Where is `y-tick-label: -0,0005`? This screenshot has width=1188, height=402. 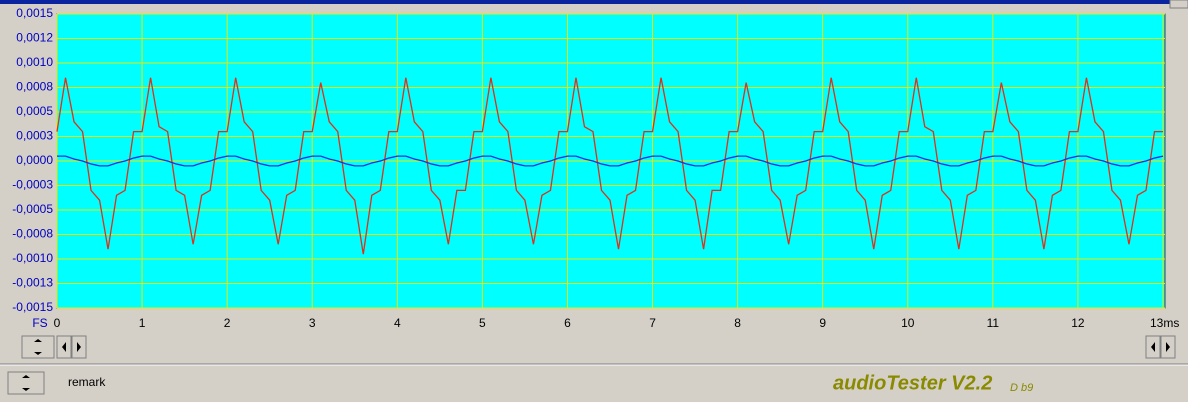
y-tick-label: -0,0005 is located at coordinates (32, 209).